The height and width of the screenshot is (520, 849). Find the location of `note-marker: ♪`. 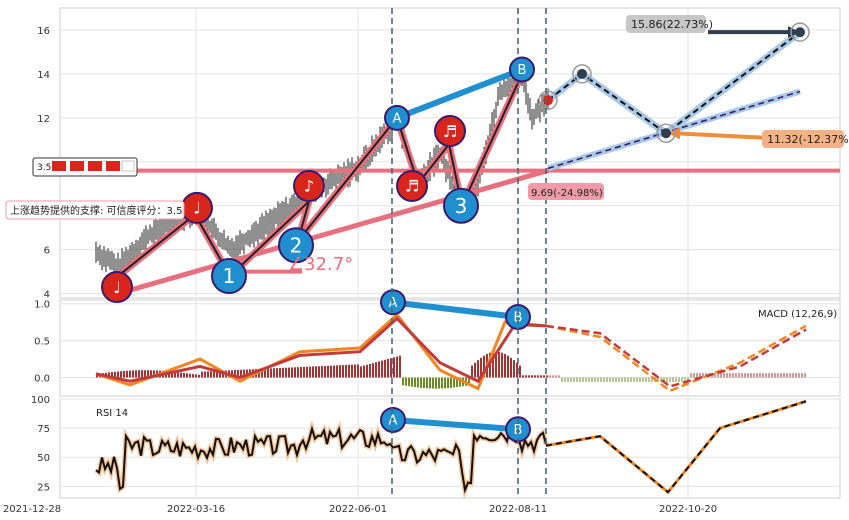

note-marker: ♪ is located at coordinates (309, 185).